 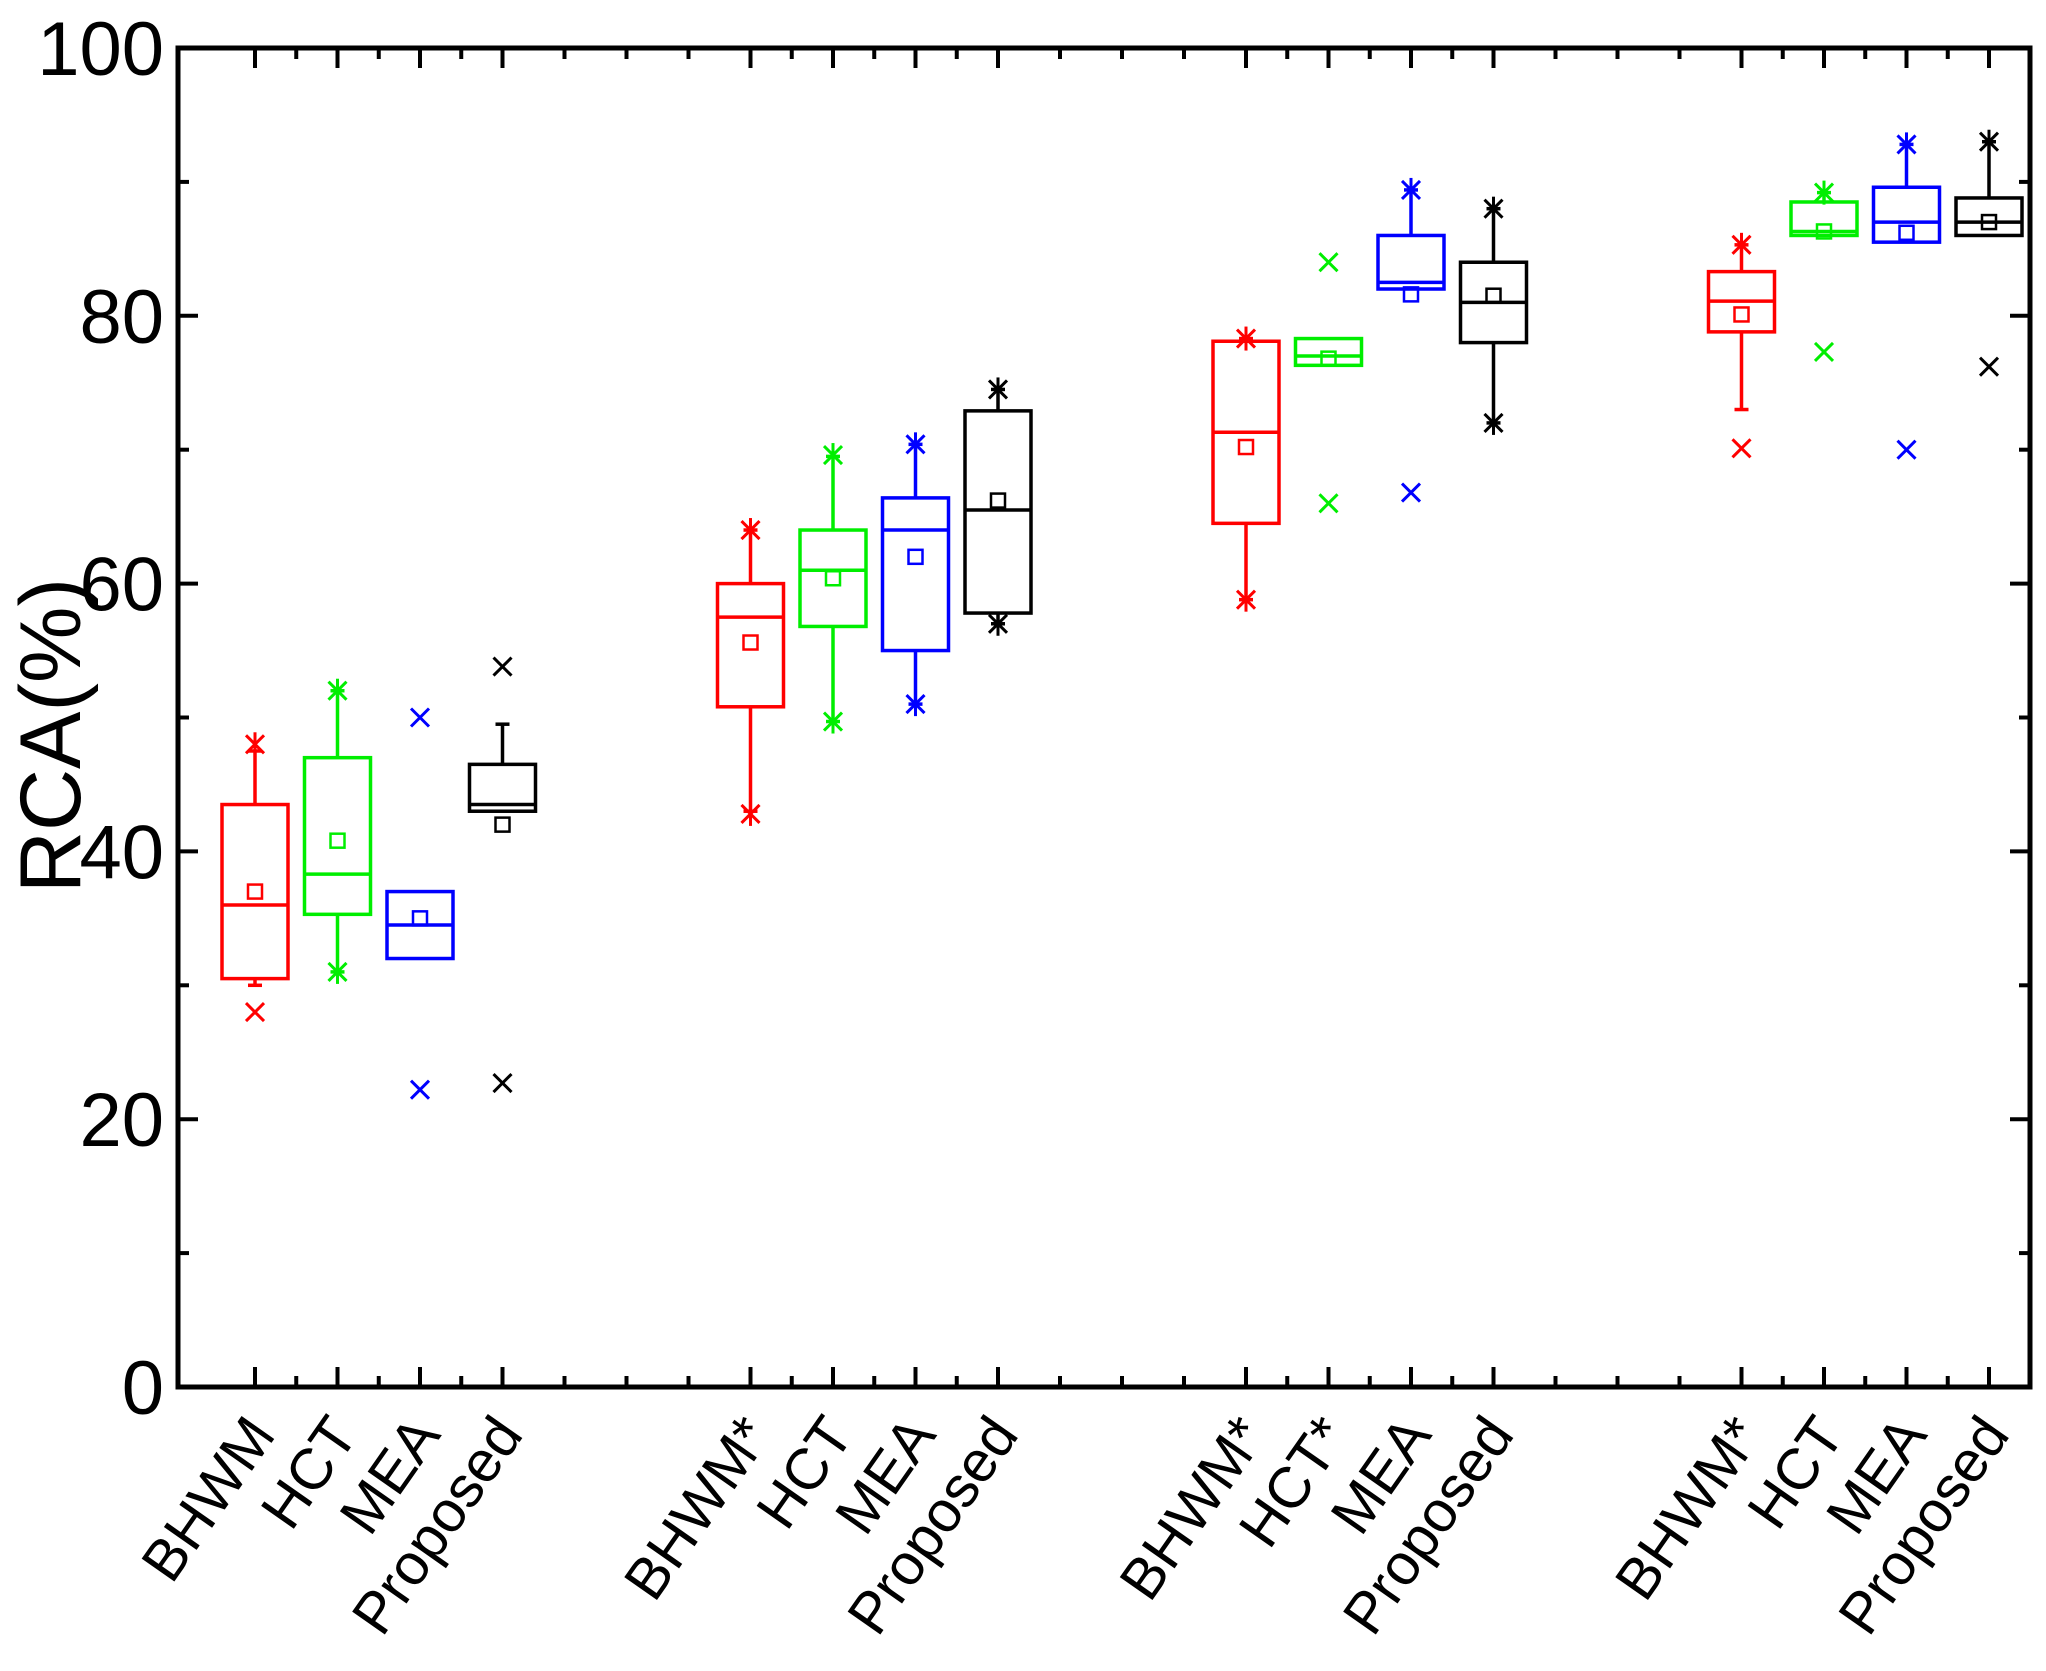 I want to click on y-tick-label: 40, so click(x=121, y=852).